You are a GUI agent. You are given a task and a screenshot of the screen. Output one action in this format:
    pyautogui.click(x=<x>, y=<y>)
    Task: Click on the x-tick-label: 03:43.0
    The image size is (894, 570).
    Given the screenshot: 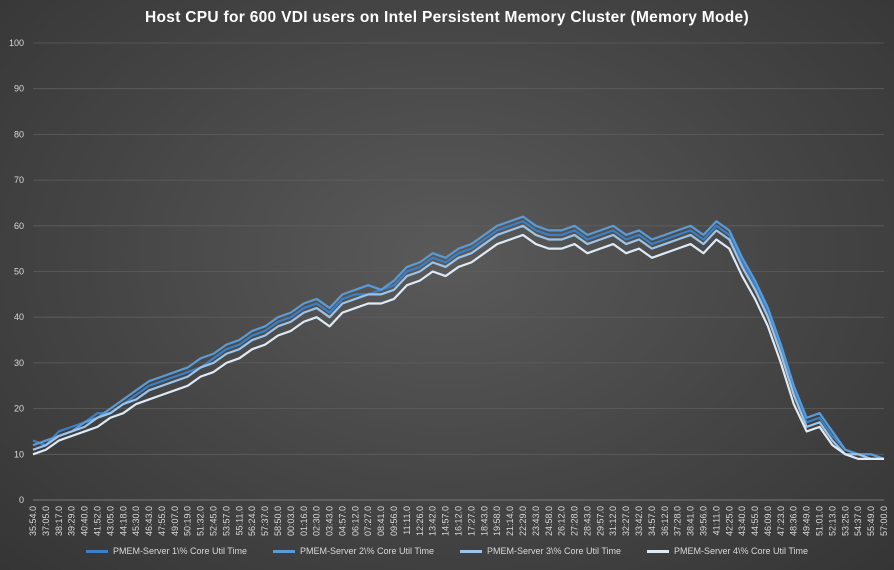 What is the action you would take?
    pyautogui.click(x=330, y=521)
    